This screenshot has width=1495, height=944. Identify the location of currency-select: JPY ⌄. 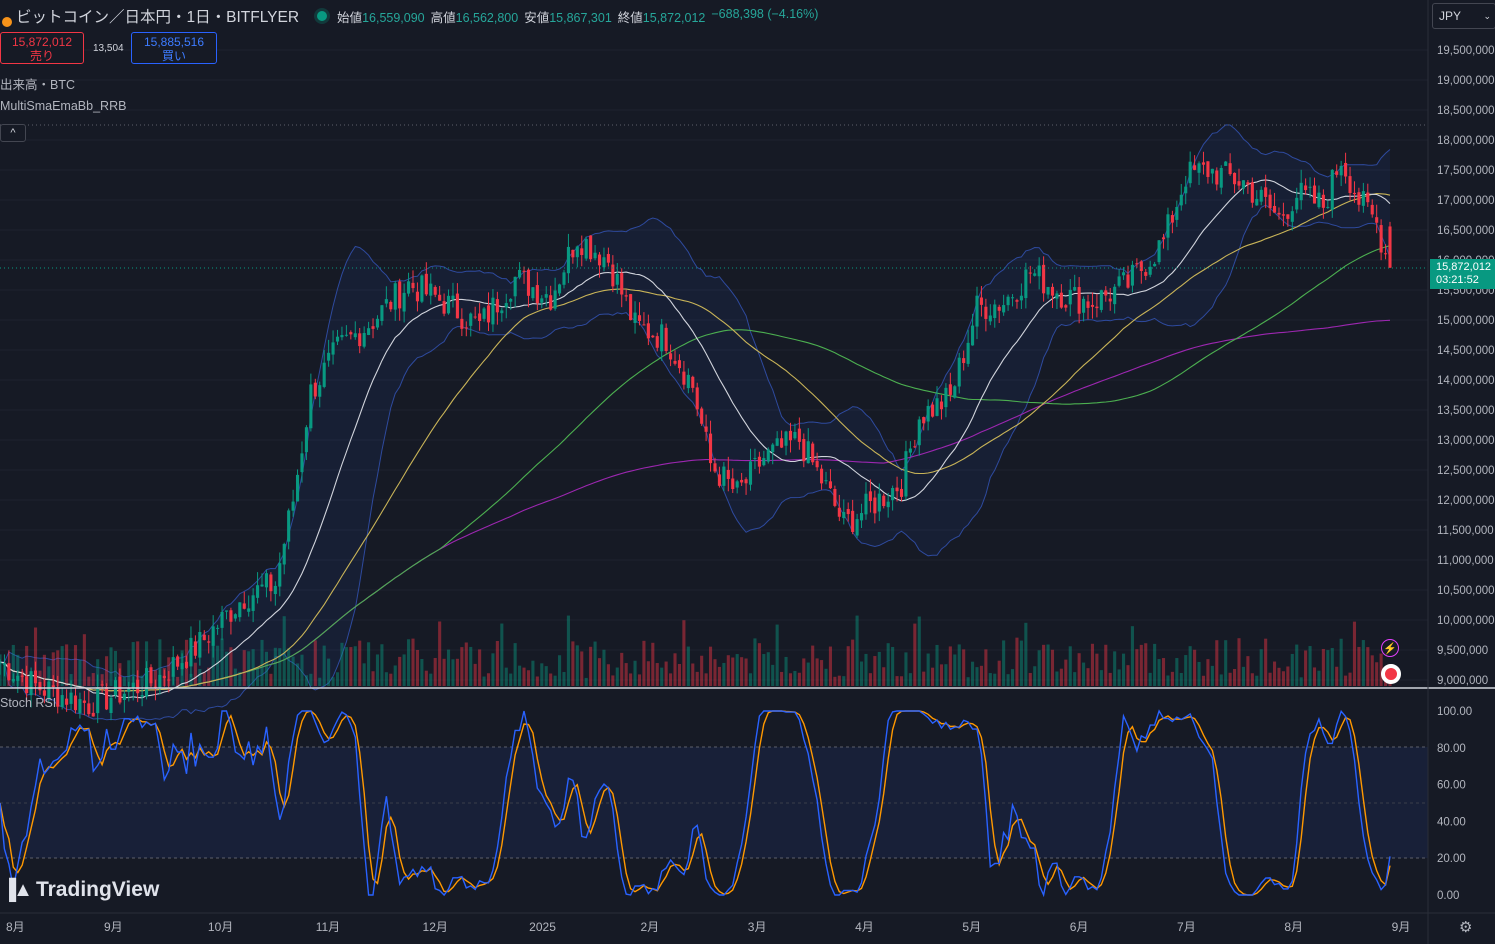
(1463, 16).